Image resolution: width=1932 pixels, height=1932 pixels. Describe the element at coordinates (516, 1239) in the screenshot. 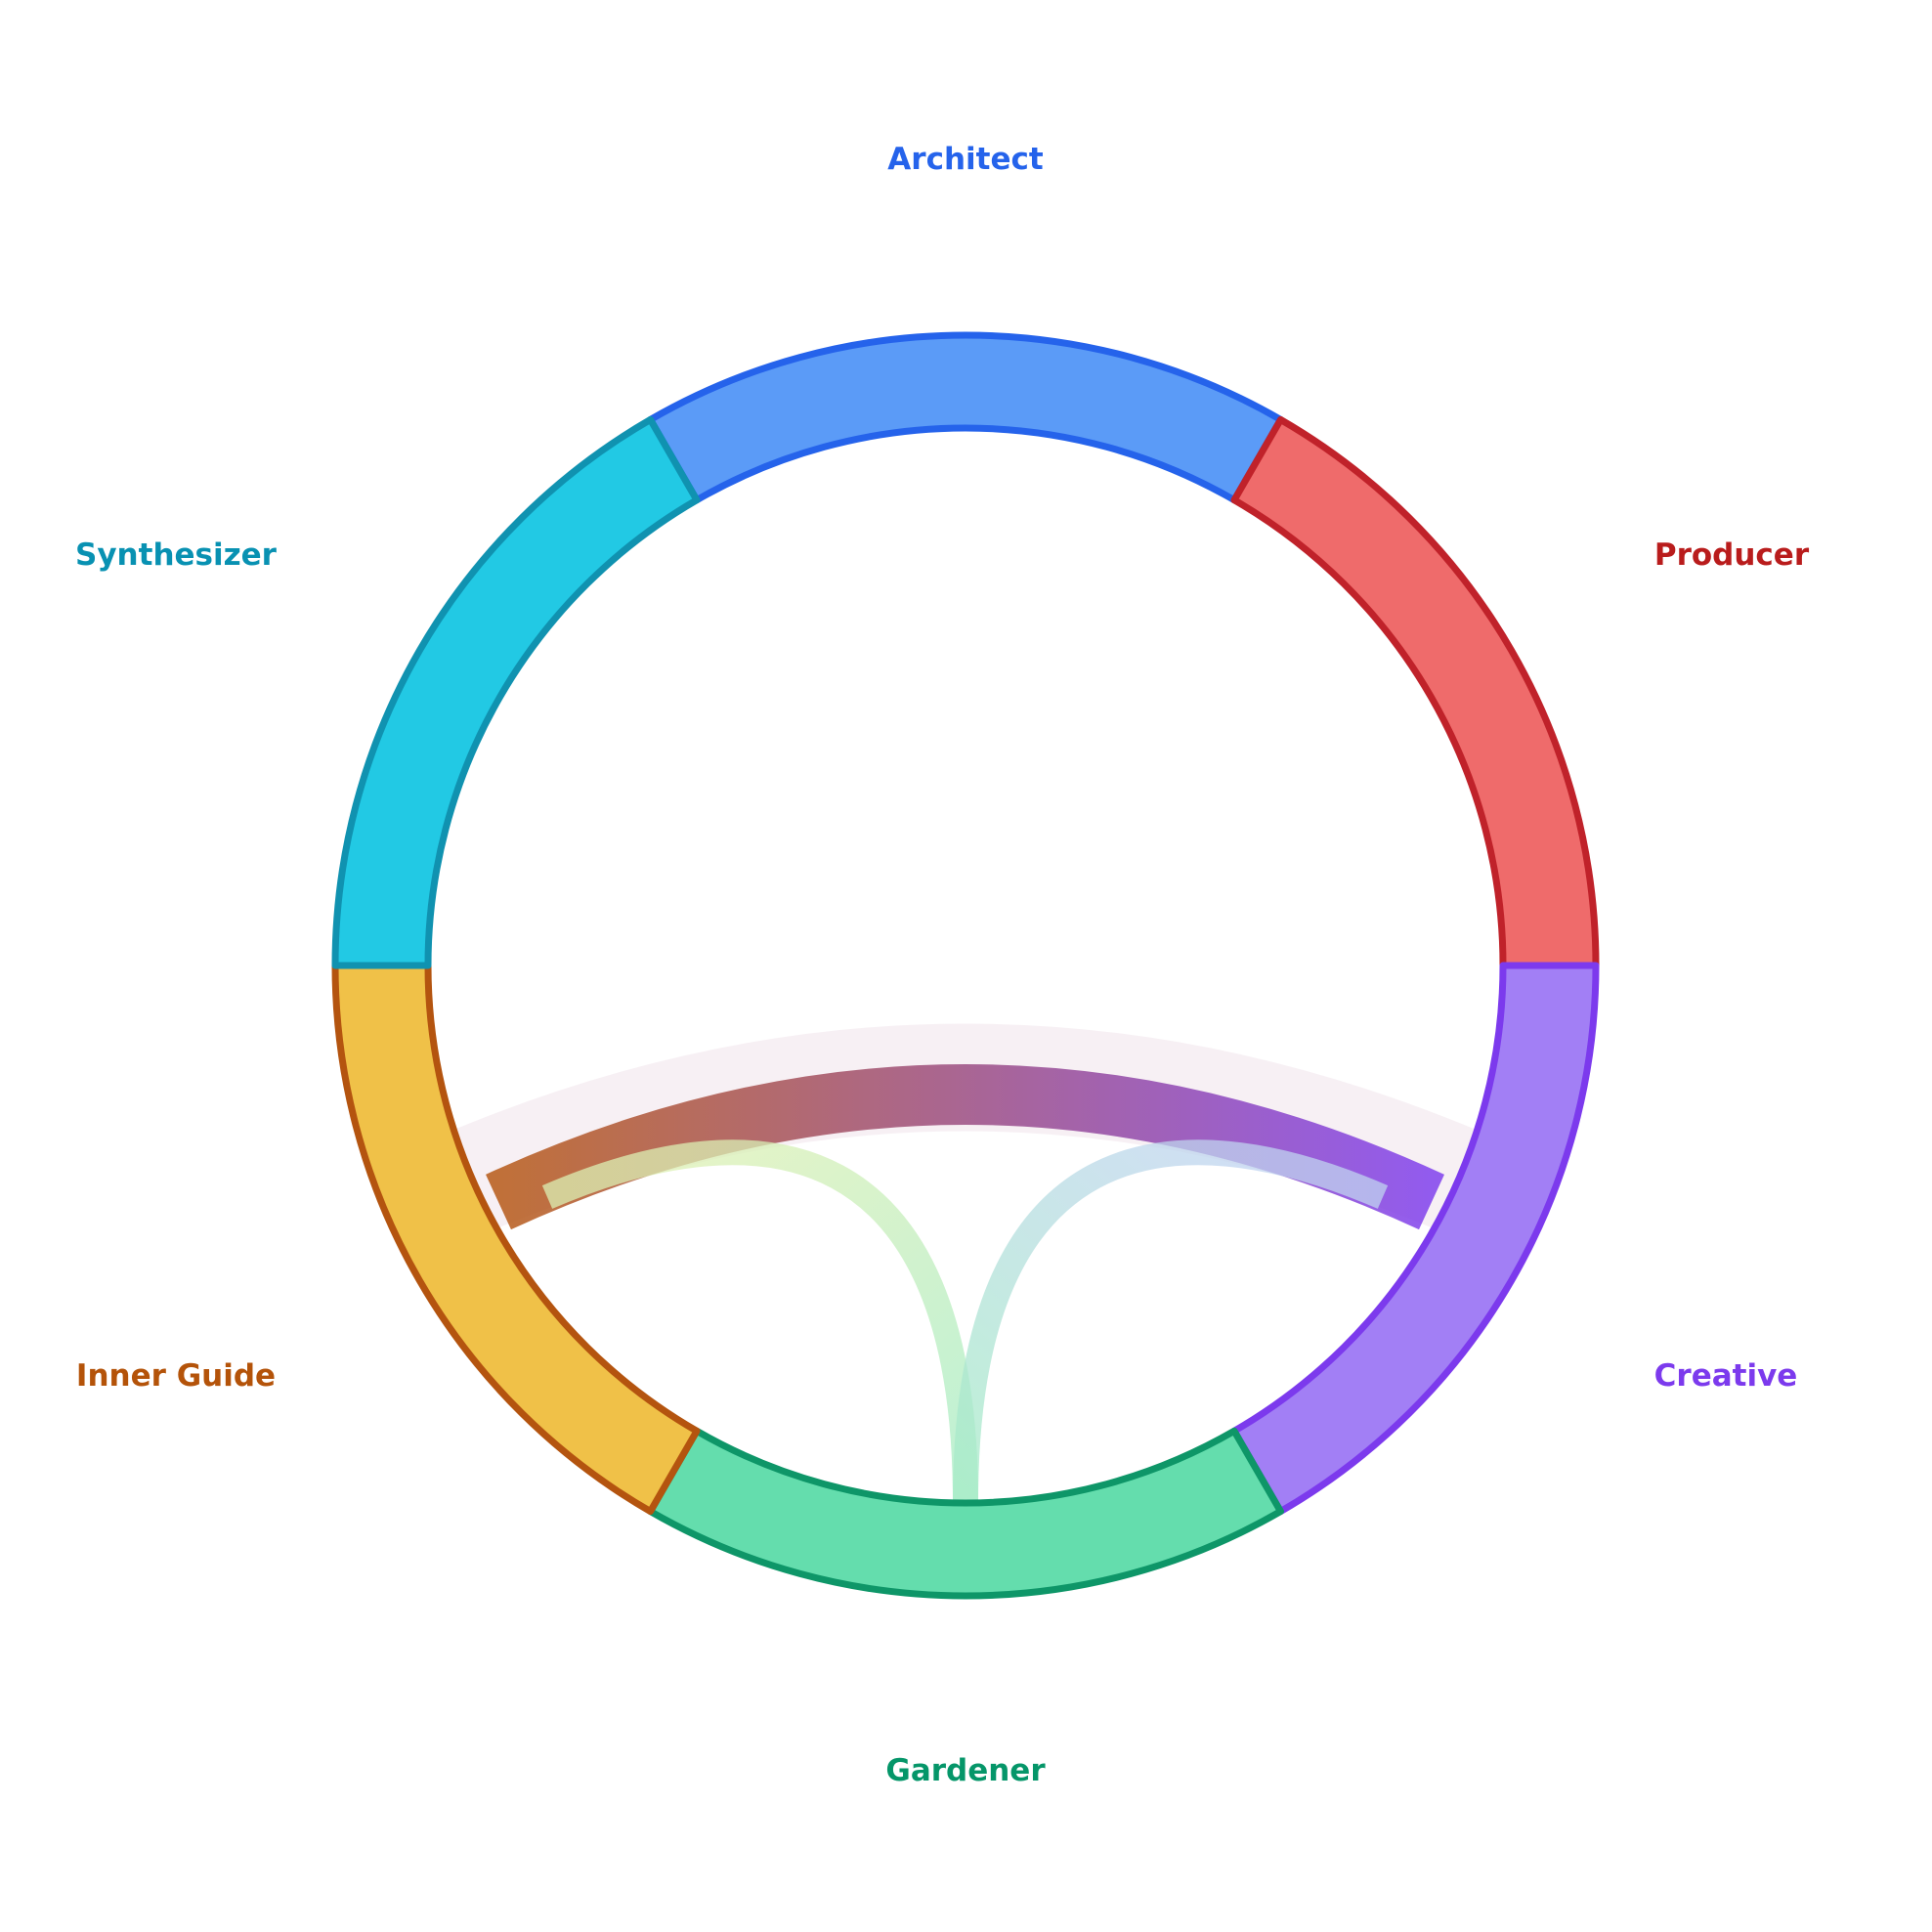

I see `segment-inner-guide` at that location.